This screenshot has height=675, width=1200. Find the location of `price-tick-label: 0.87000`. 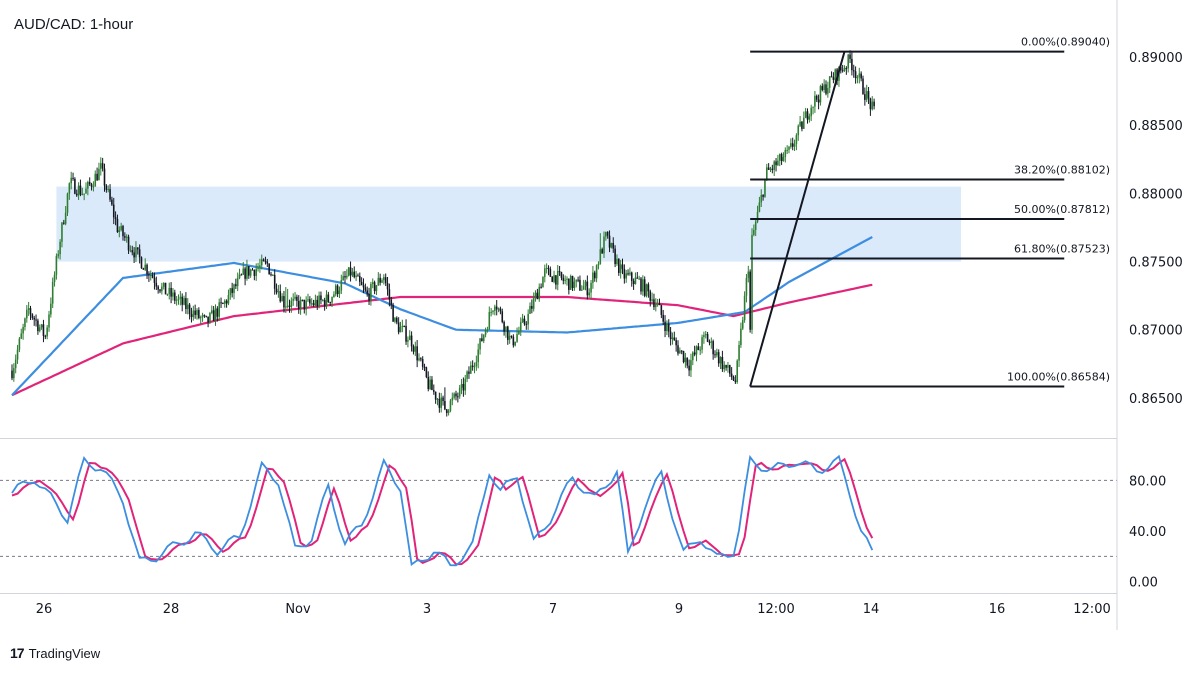

price-tick-label: 0.87000 is located at coordinates (1156, 331).